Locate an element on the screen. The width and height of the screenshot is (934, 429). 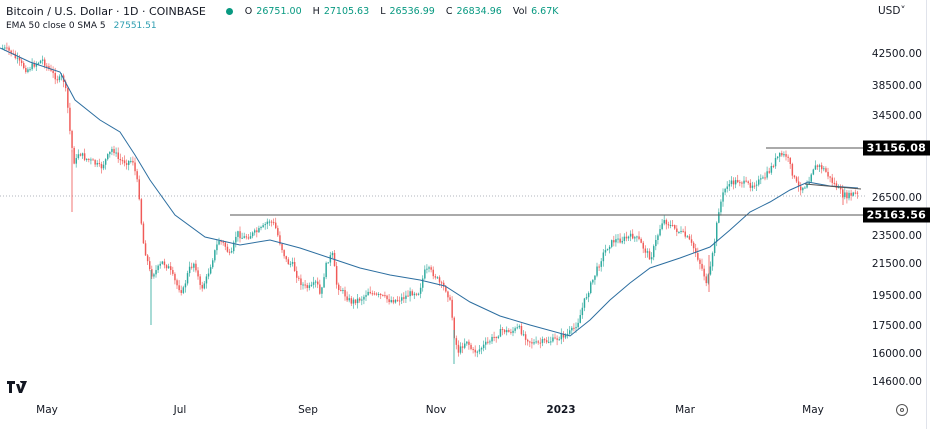
price-tick-label: 19500.00 is located at coordinates (896, 296).